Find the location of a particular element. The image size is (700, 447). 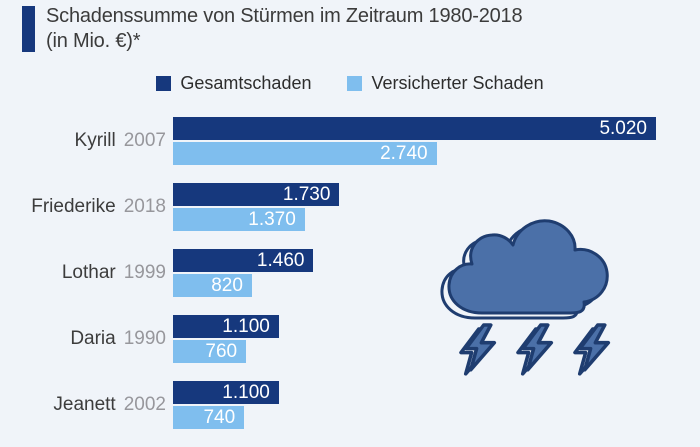

storm-year: 1990 is located at coordinates (144, 338).